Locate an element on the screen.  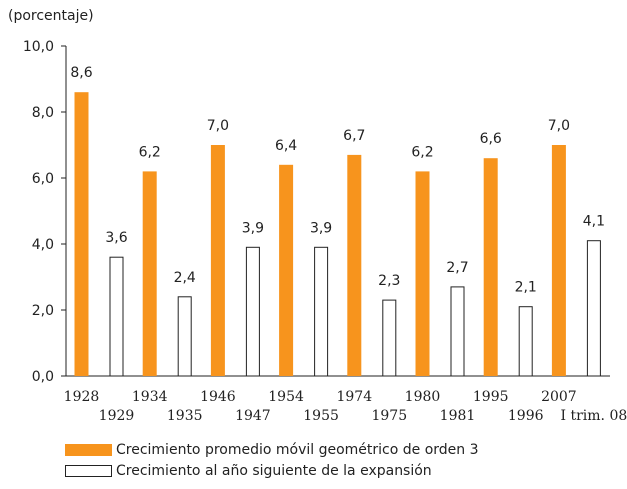
y-tick-label: 10,0 is located at coordinates (38, 47).